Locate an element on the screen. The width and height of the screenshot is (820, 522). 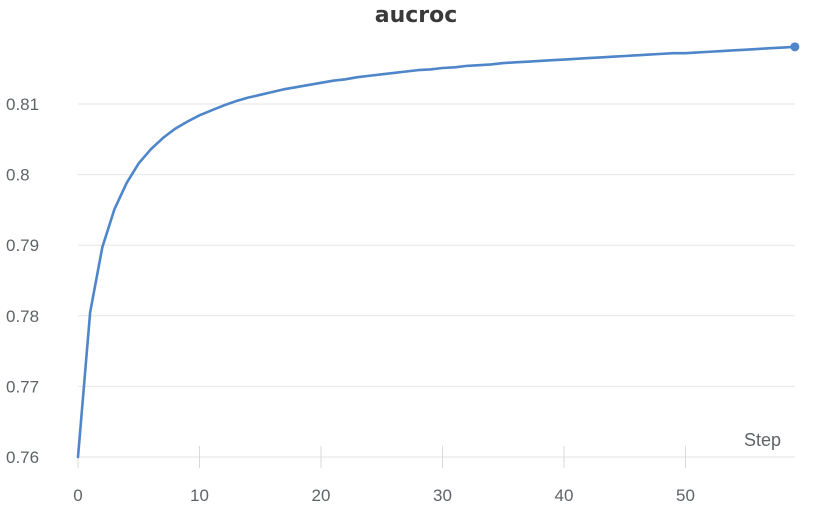
y-tick-label: 0.76 is located at coordinates (22, 457).